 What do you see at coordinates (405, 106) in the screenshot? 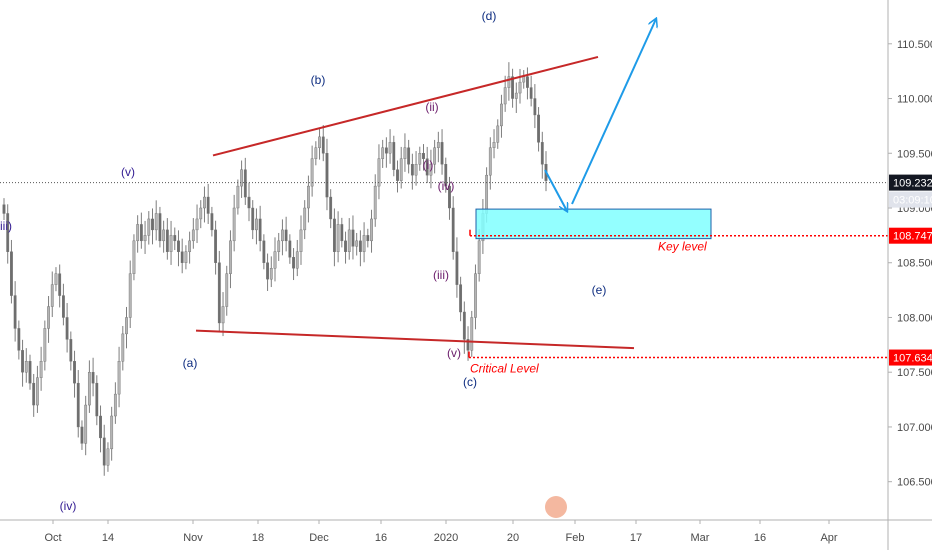
I see `upper-trendline` at bounding box center [405, 106].